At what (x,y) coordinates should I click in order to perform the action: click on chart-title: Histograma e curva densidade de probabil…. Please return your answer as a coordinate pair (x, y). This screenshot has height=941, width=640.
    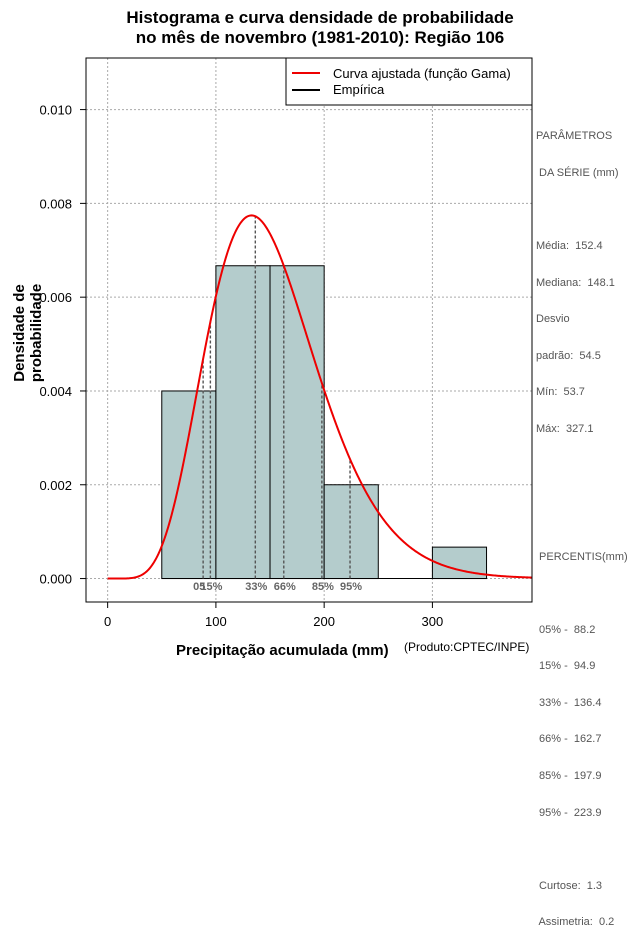
    Looking at the image, I should click on (320, 28).